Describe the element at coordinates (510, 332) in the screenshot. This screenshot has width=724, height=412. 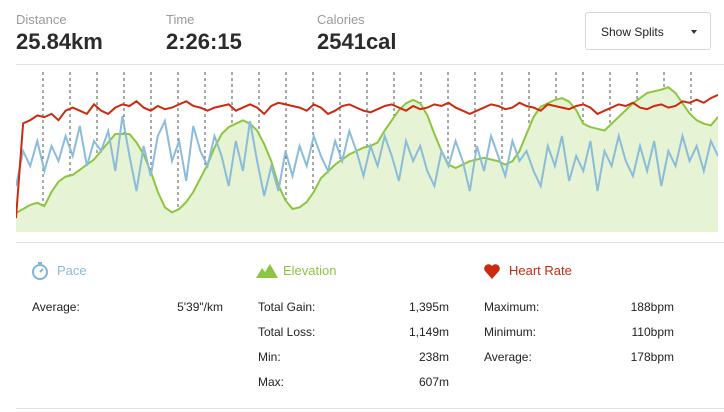
I see `hr-min-label: Minimum:` at that location.